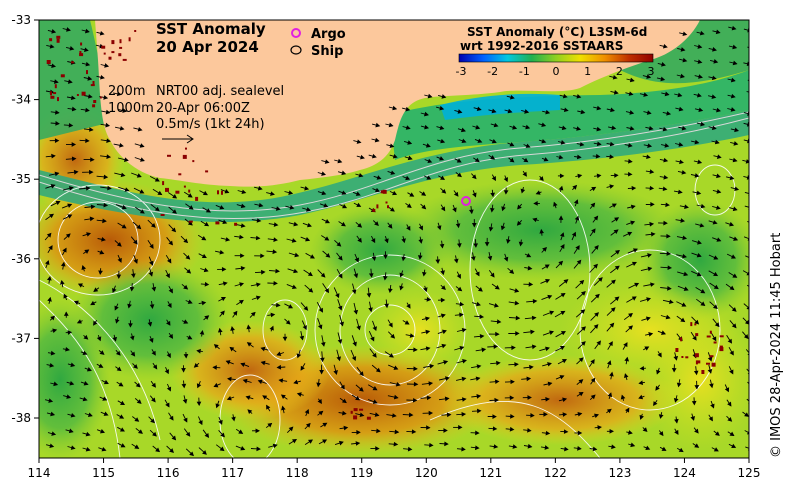  Describe the element at coordinates (749, 473) in the screenshot. I see `x-tick-label: 125` at that location.